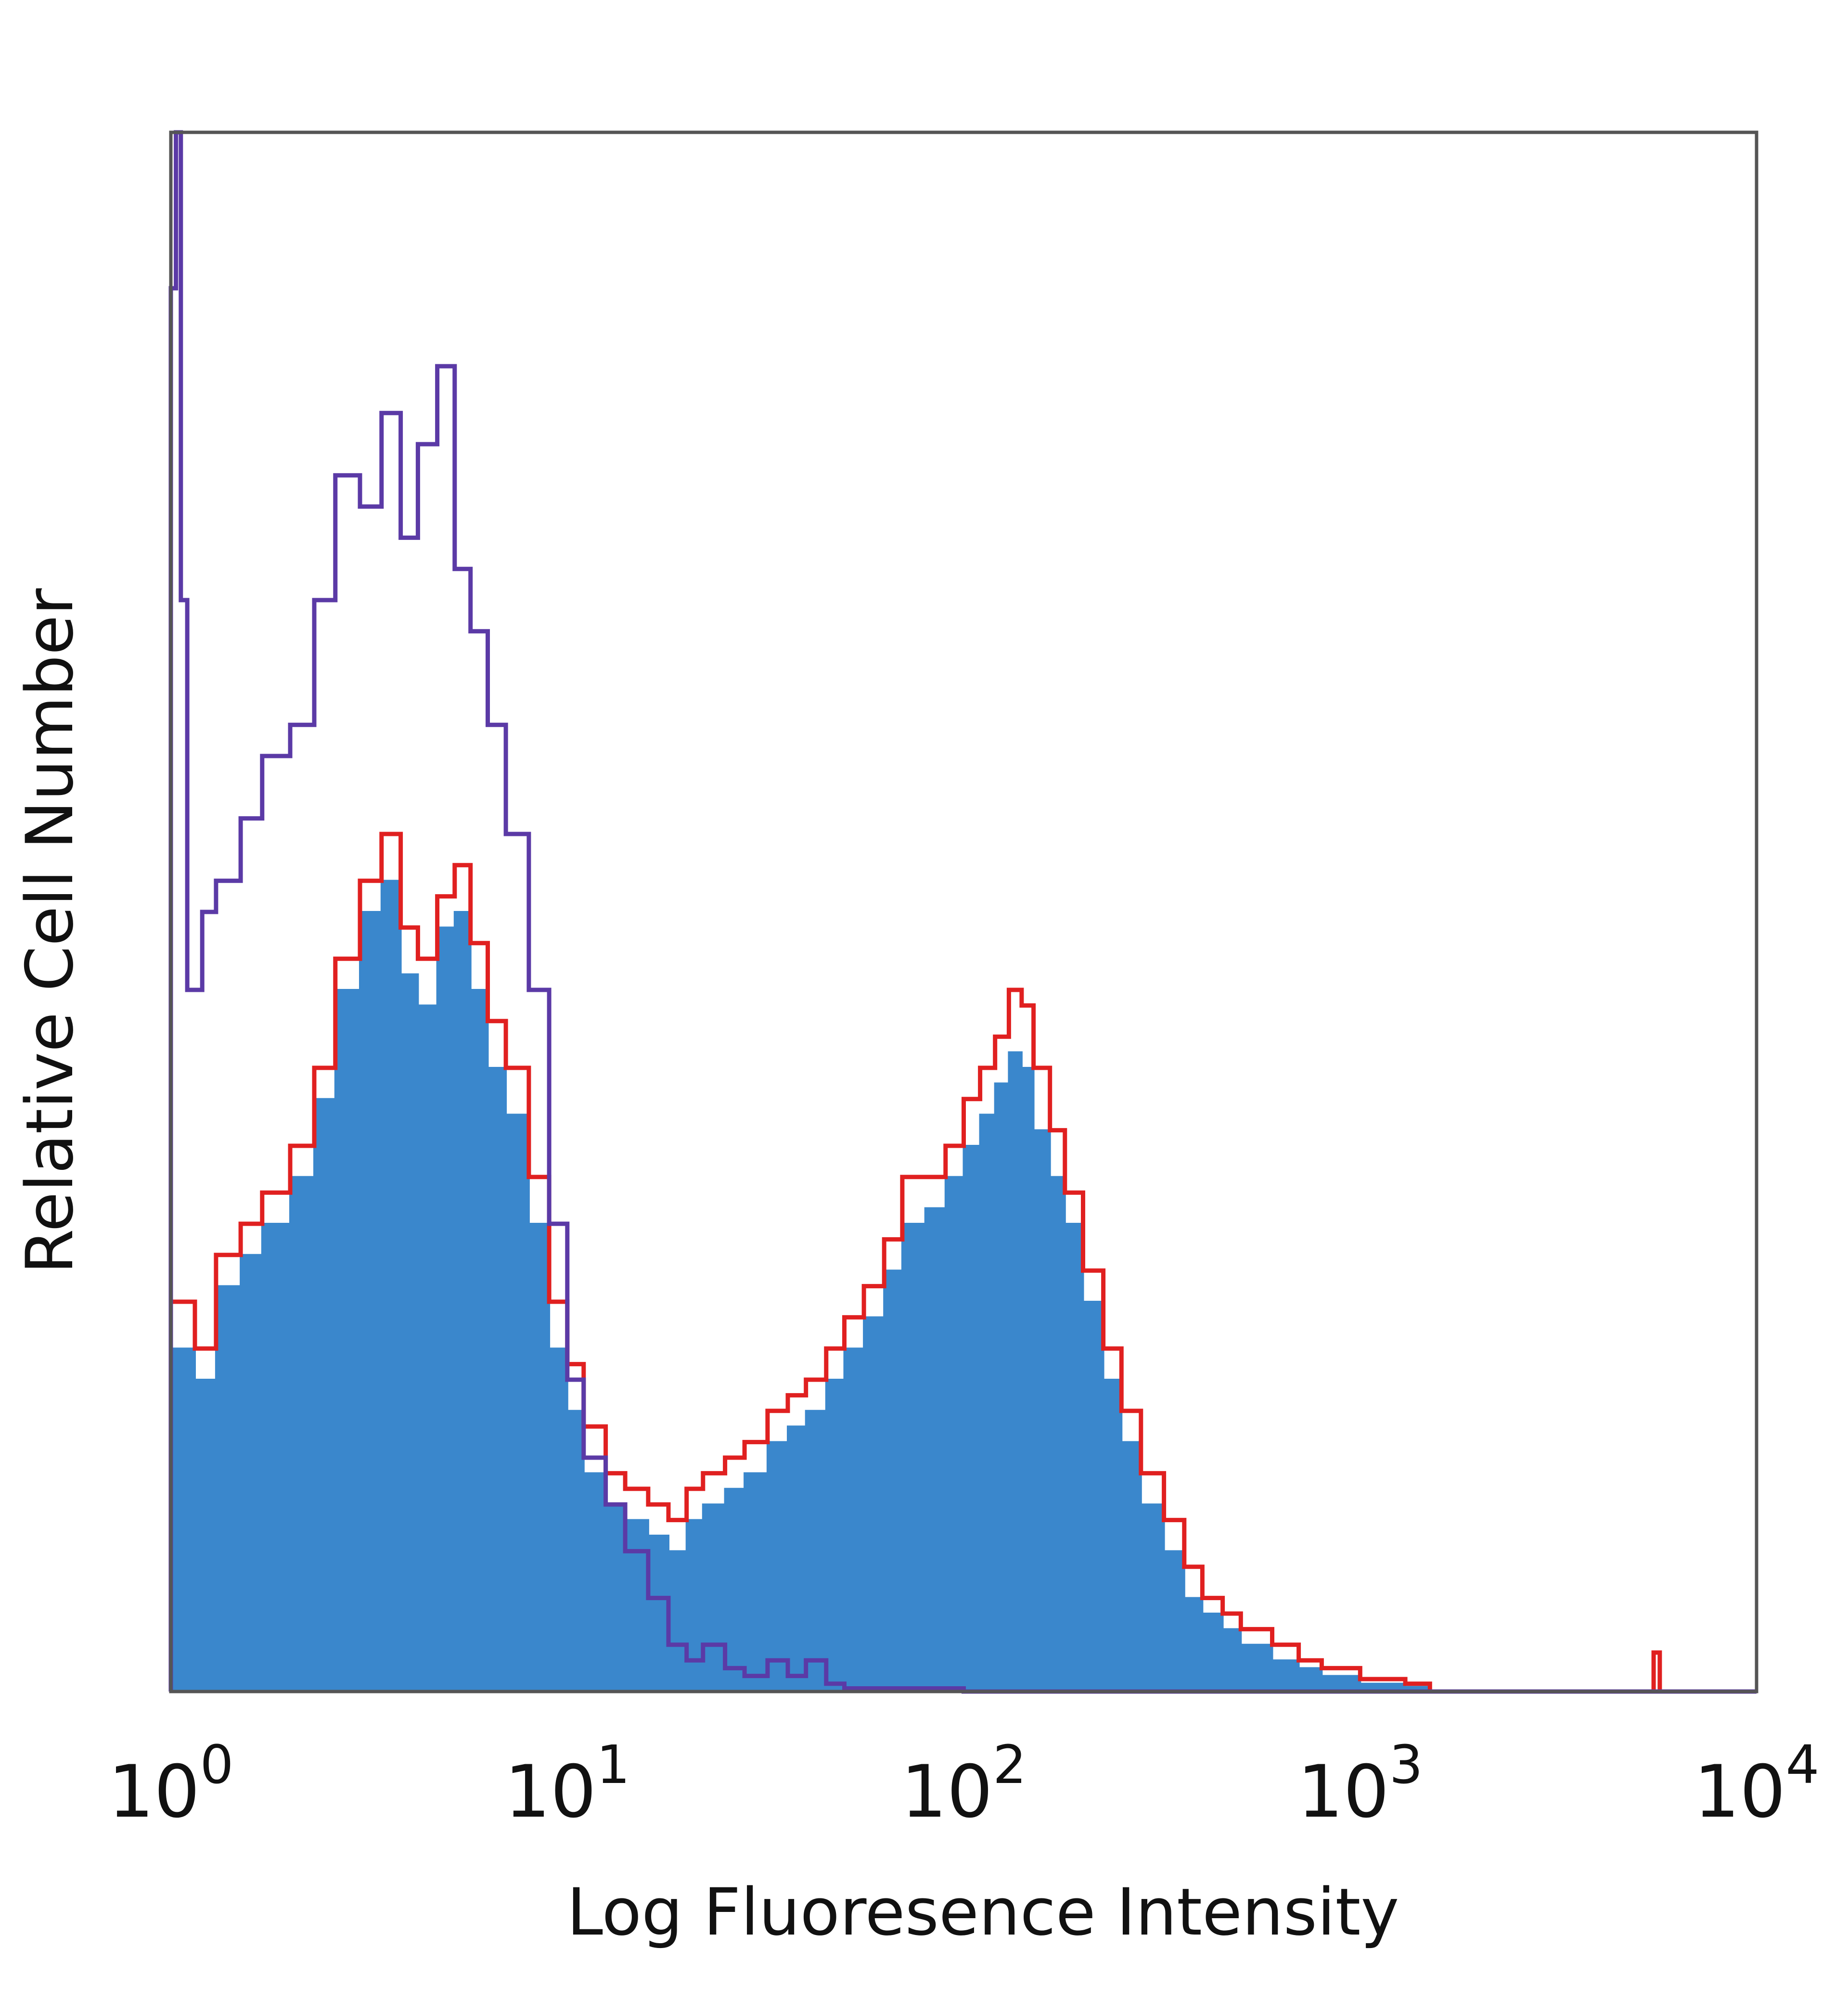 This screenshot has height=2000, width=1848. What do you see at coordinates (50, 931) in the screenshot?
I see `y-axis-title: Relative Cell Number` at bounding box center [50, 931].